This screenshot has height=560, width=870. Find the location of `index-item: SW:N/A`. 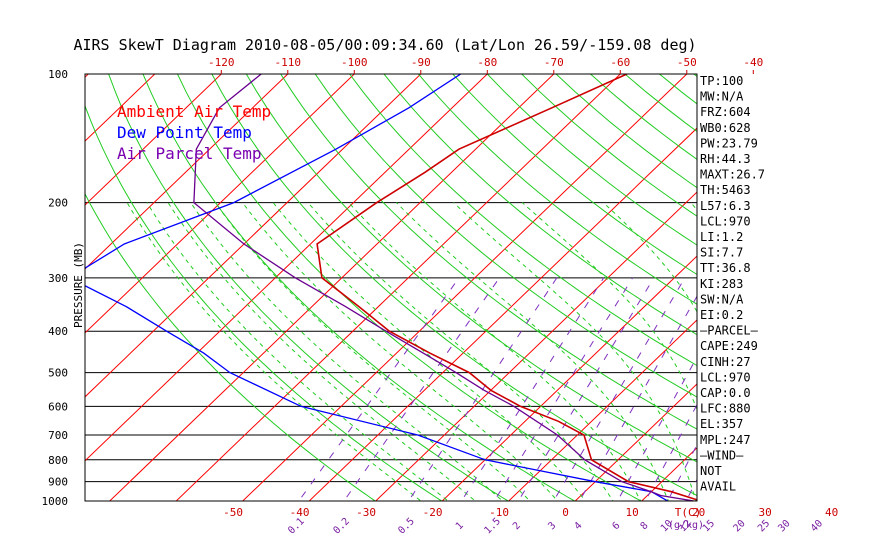

index-item: SW:N/A is located at coordinates (722, 299).